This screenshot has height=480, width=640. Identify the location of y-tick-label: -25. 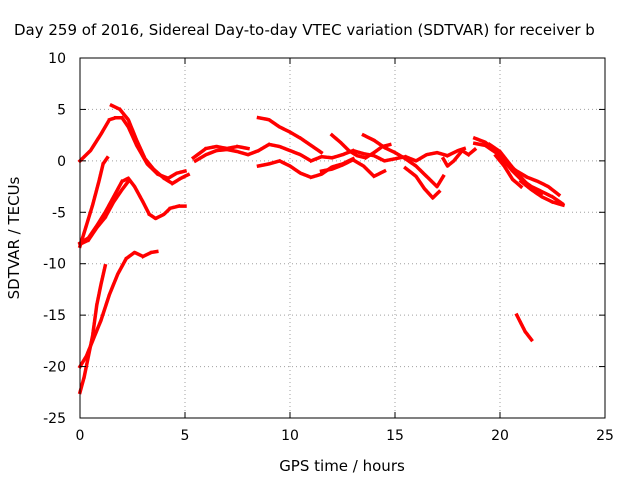
(54, 419).